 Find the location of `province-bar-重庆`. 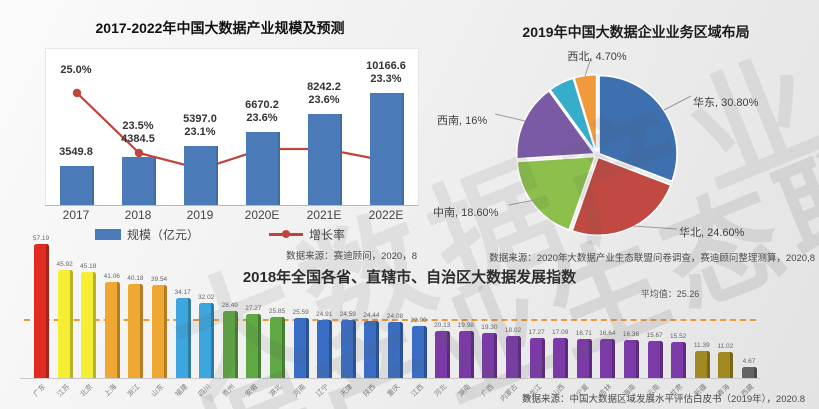

province-bar-重庆 is located at coordinates (395, 349).